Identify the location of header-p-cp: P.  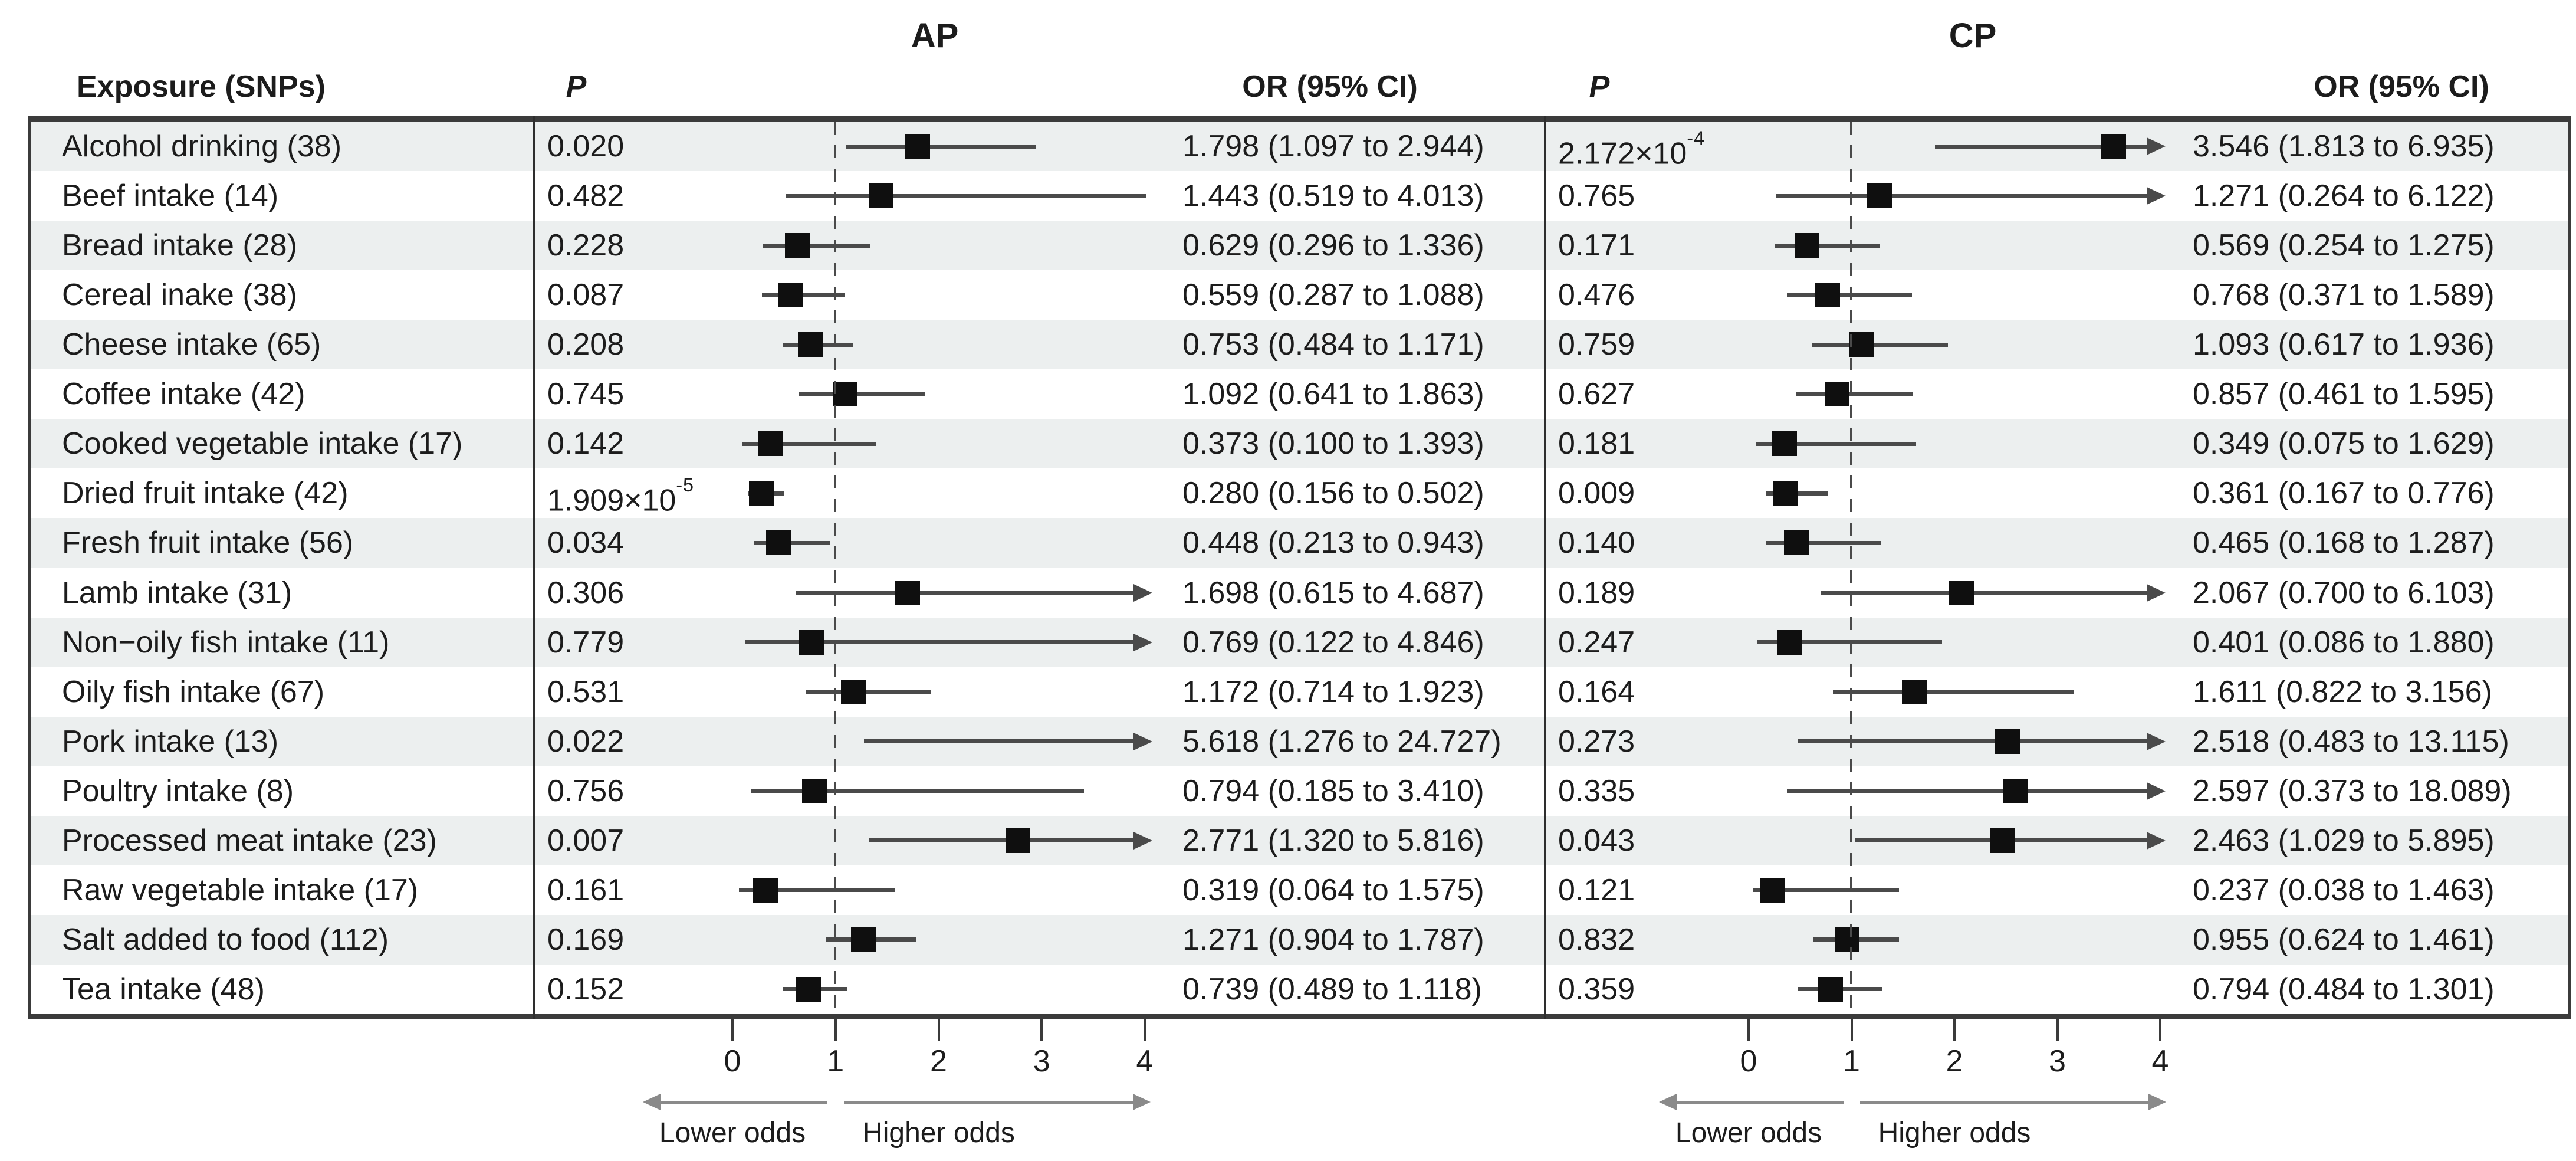
(1599, 87).